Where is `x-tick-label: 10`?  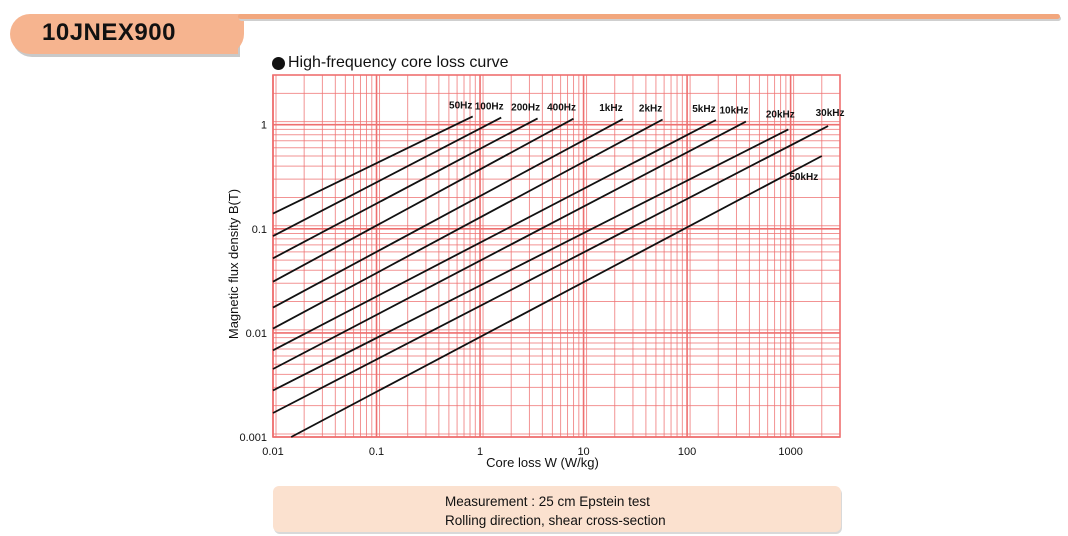 x-tick-label: 10 is located at coordinates (583, 452).